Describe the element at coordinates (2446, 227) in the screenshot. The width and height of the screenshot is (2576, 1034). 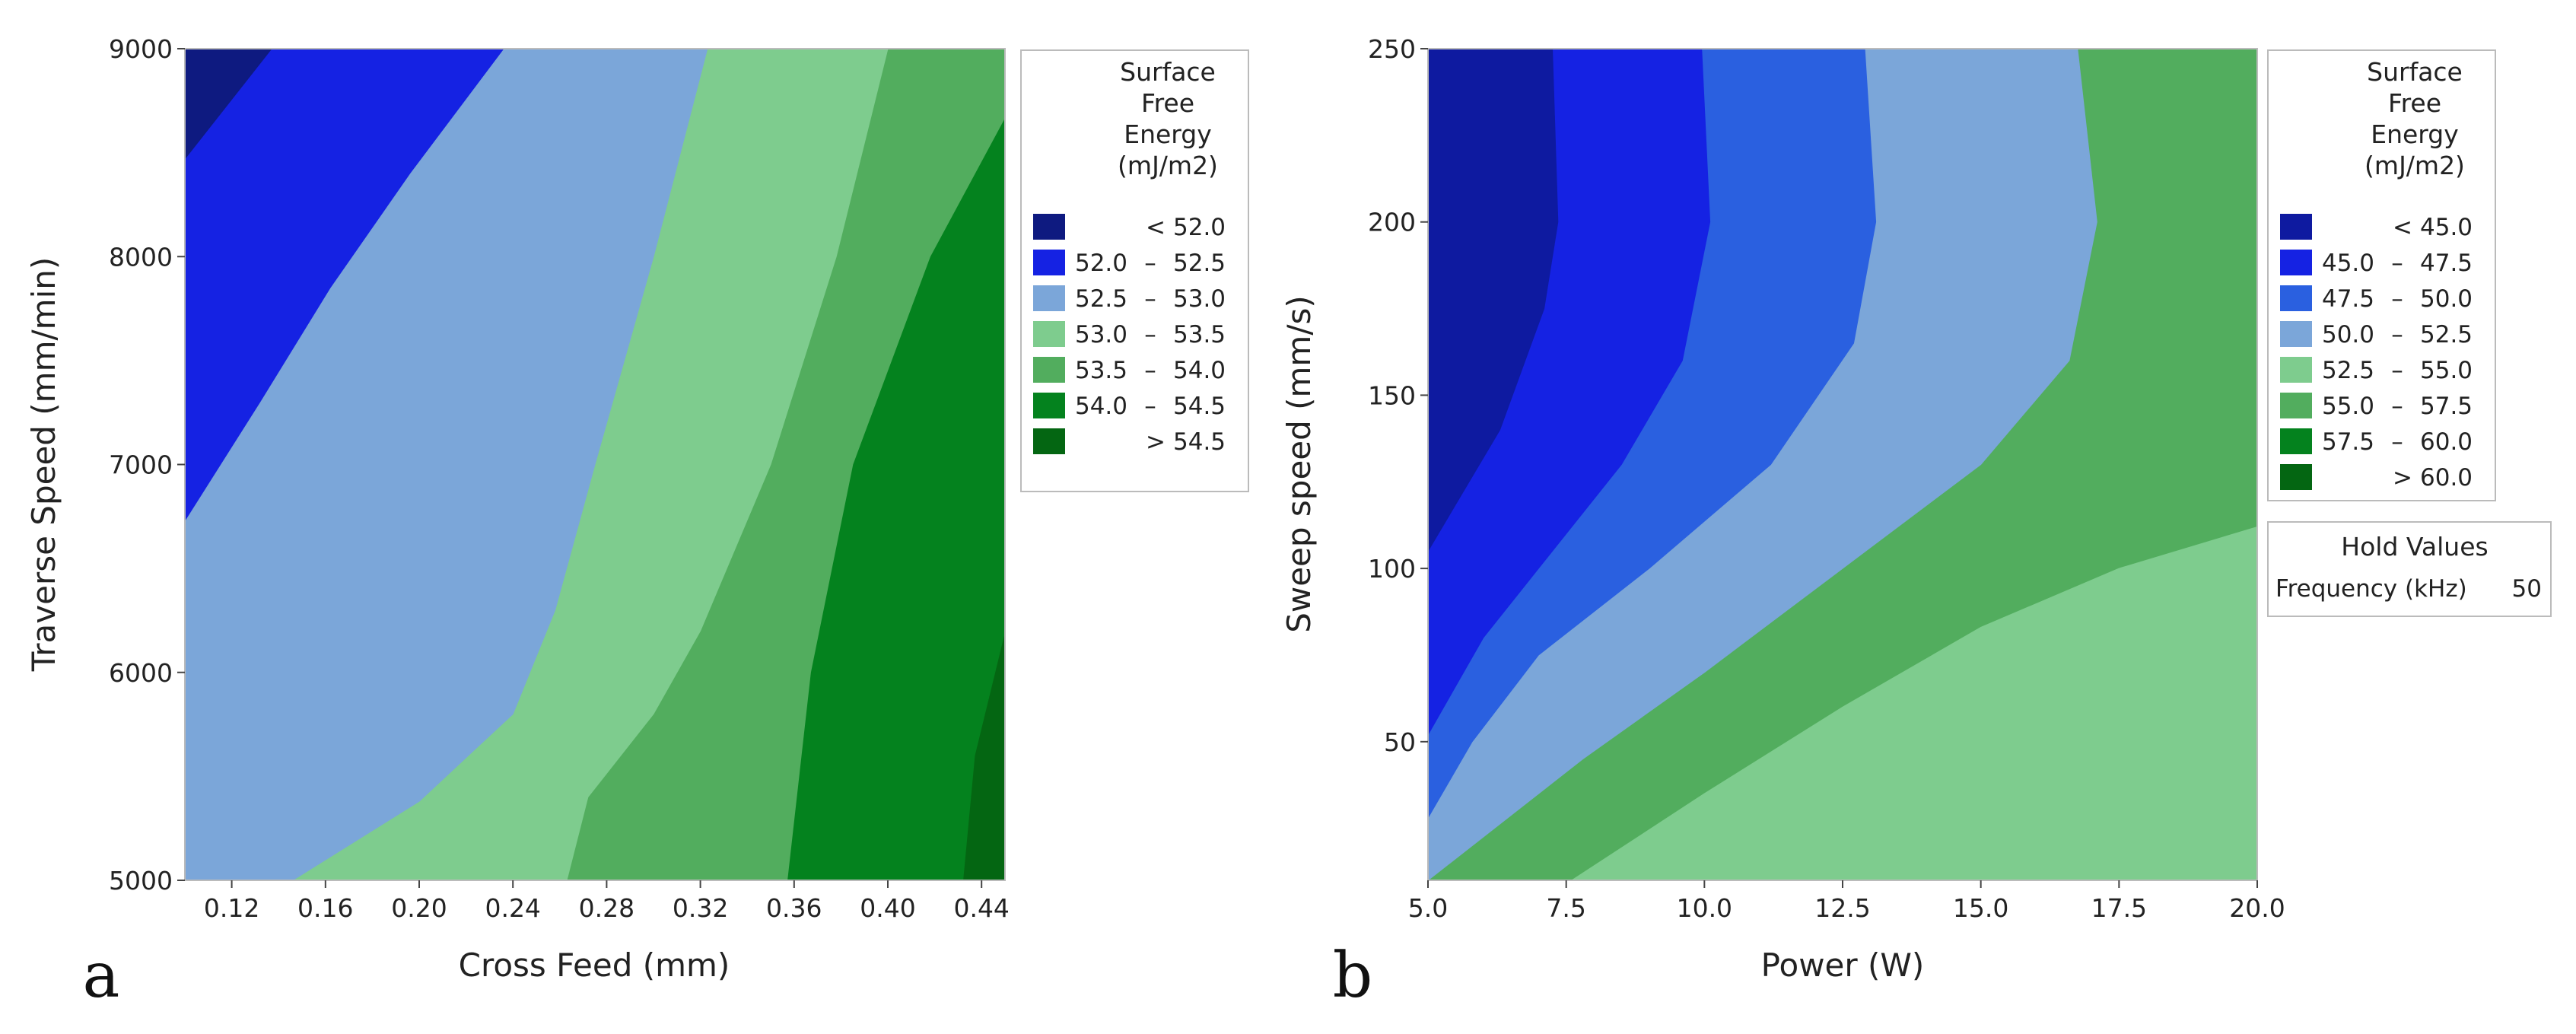
I see `legend-label-value: 45.0` at that location.